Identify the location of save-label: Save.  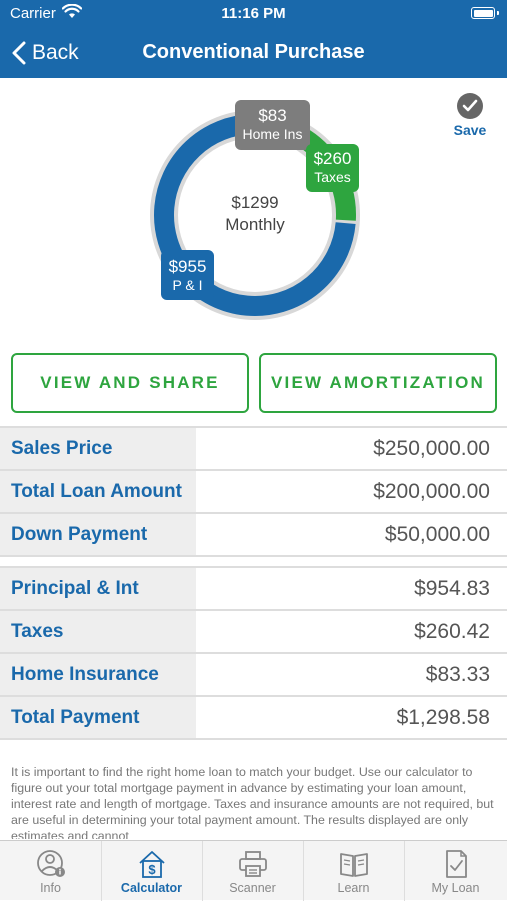
(470, 130).